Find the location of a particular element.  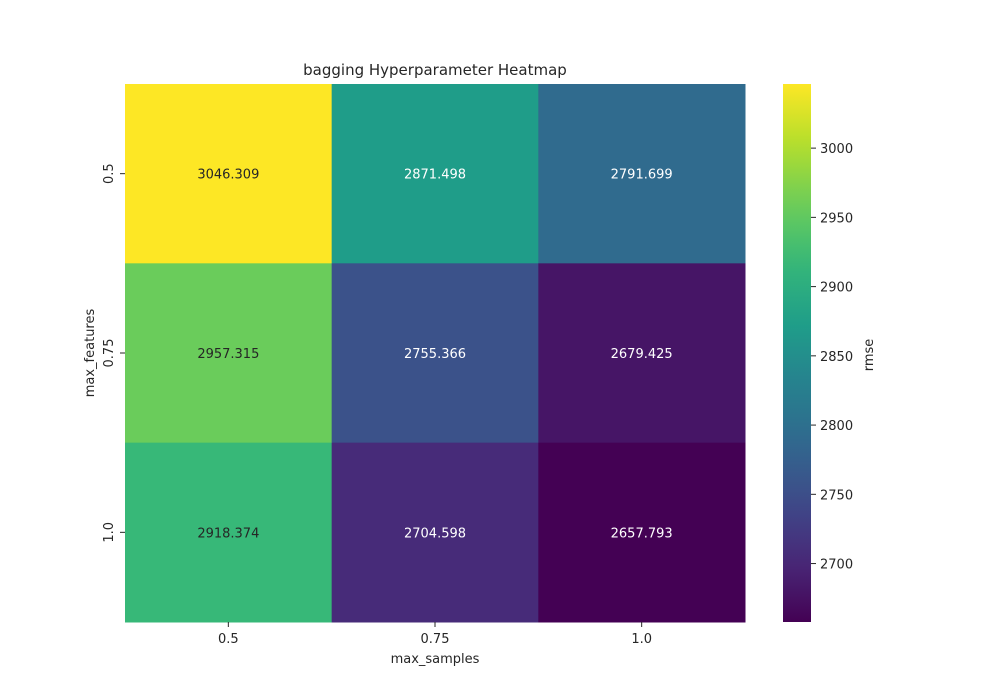

colorbar-tick-label: 3000 is located at coordinates (836, 149).